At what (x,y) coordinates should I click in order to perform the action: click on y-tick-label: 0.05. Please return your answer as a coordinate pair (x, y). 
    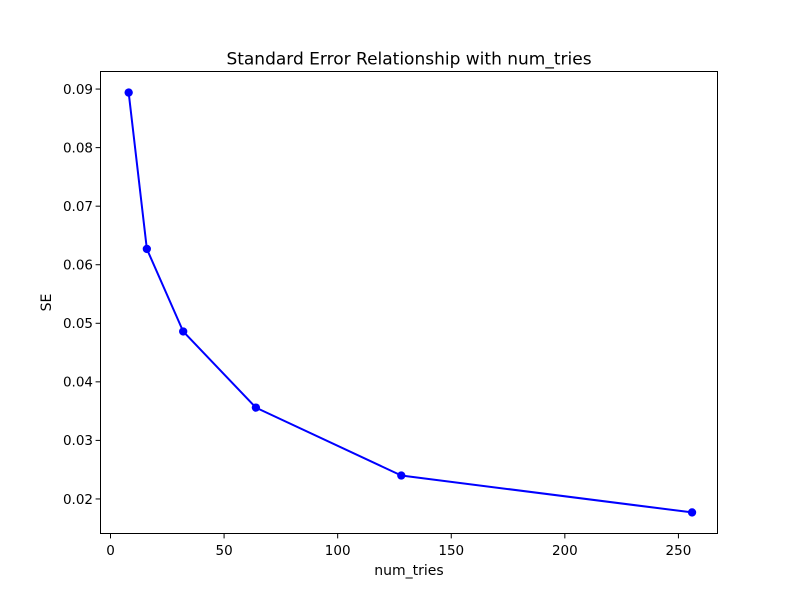
    Looking at the image, I should click on (78, 324).